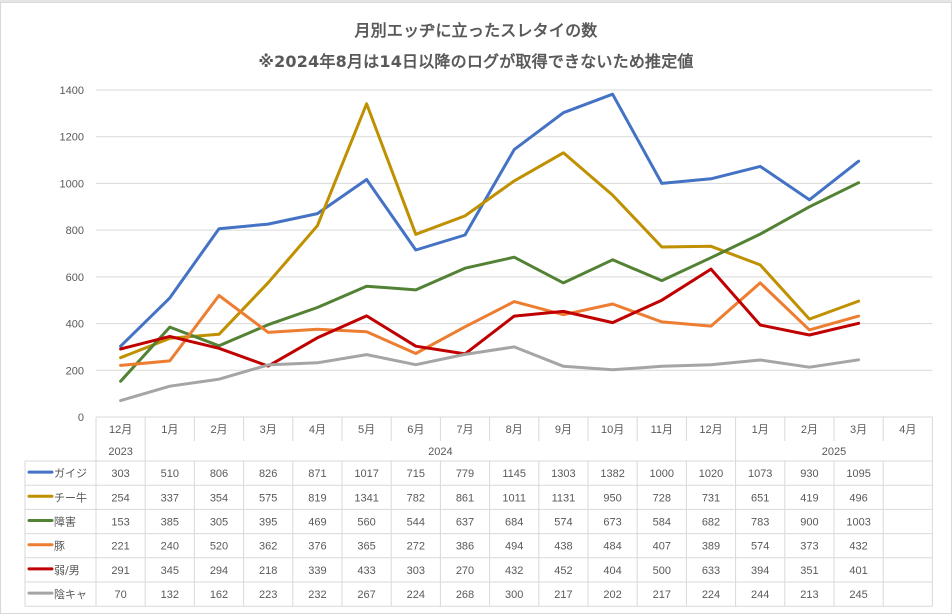 This screenshot has width=952, height=614. Describe the element at coordinates (268, 523) in the screenshot. I see `data-table-cell: 395` at that location.